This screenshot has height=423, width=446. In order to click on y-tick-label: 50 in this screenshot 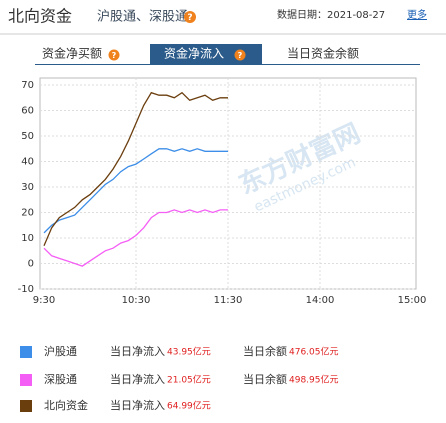, I will do `click(27, 136)`.